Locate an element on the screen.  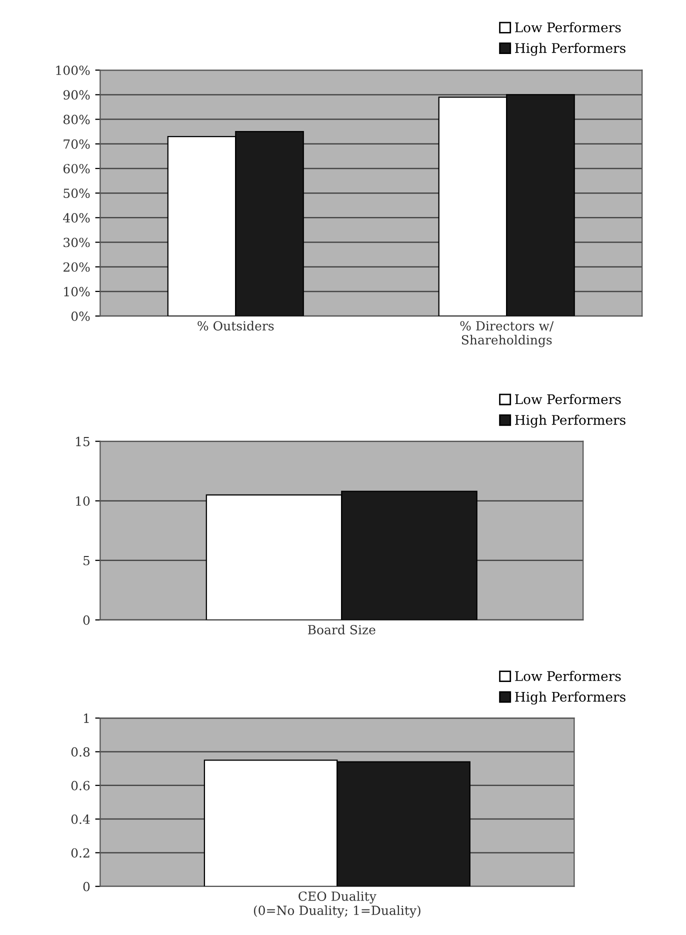
y-tick-label: 10% is located at coordinates (77, 291).